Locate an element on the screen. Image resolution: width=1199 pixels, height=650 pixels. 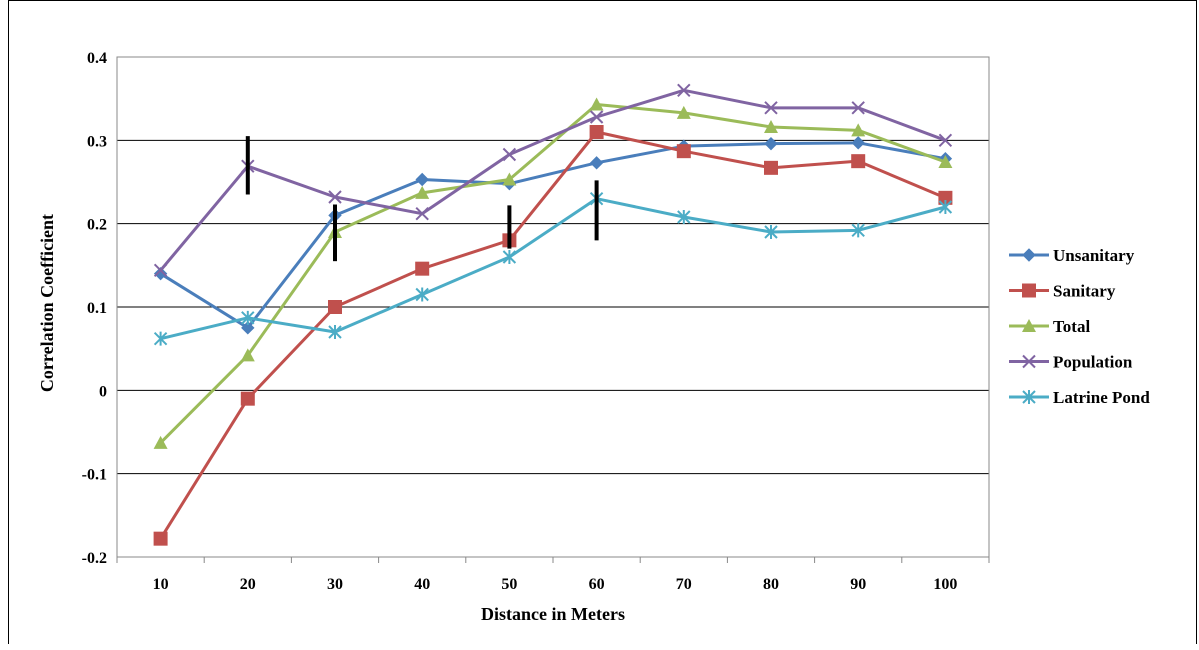
series-line-latrine-pond is located at coordinates (553, 269).